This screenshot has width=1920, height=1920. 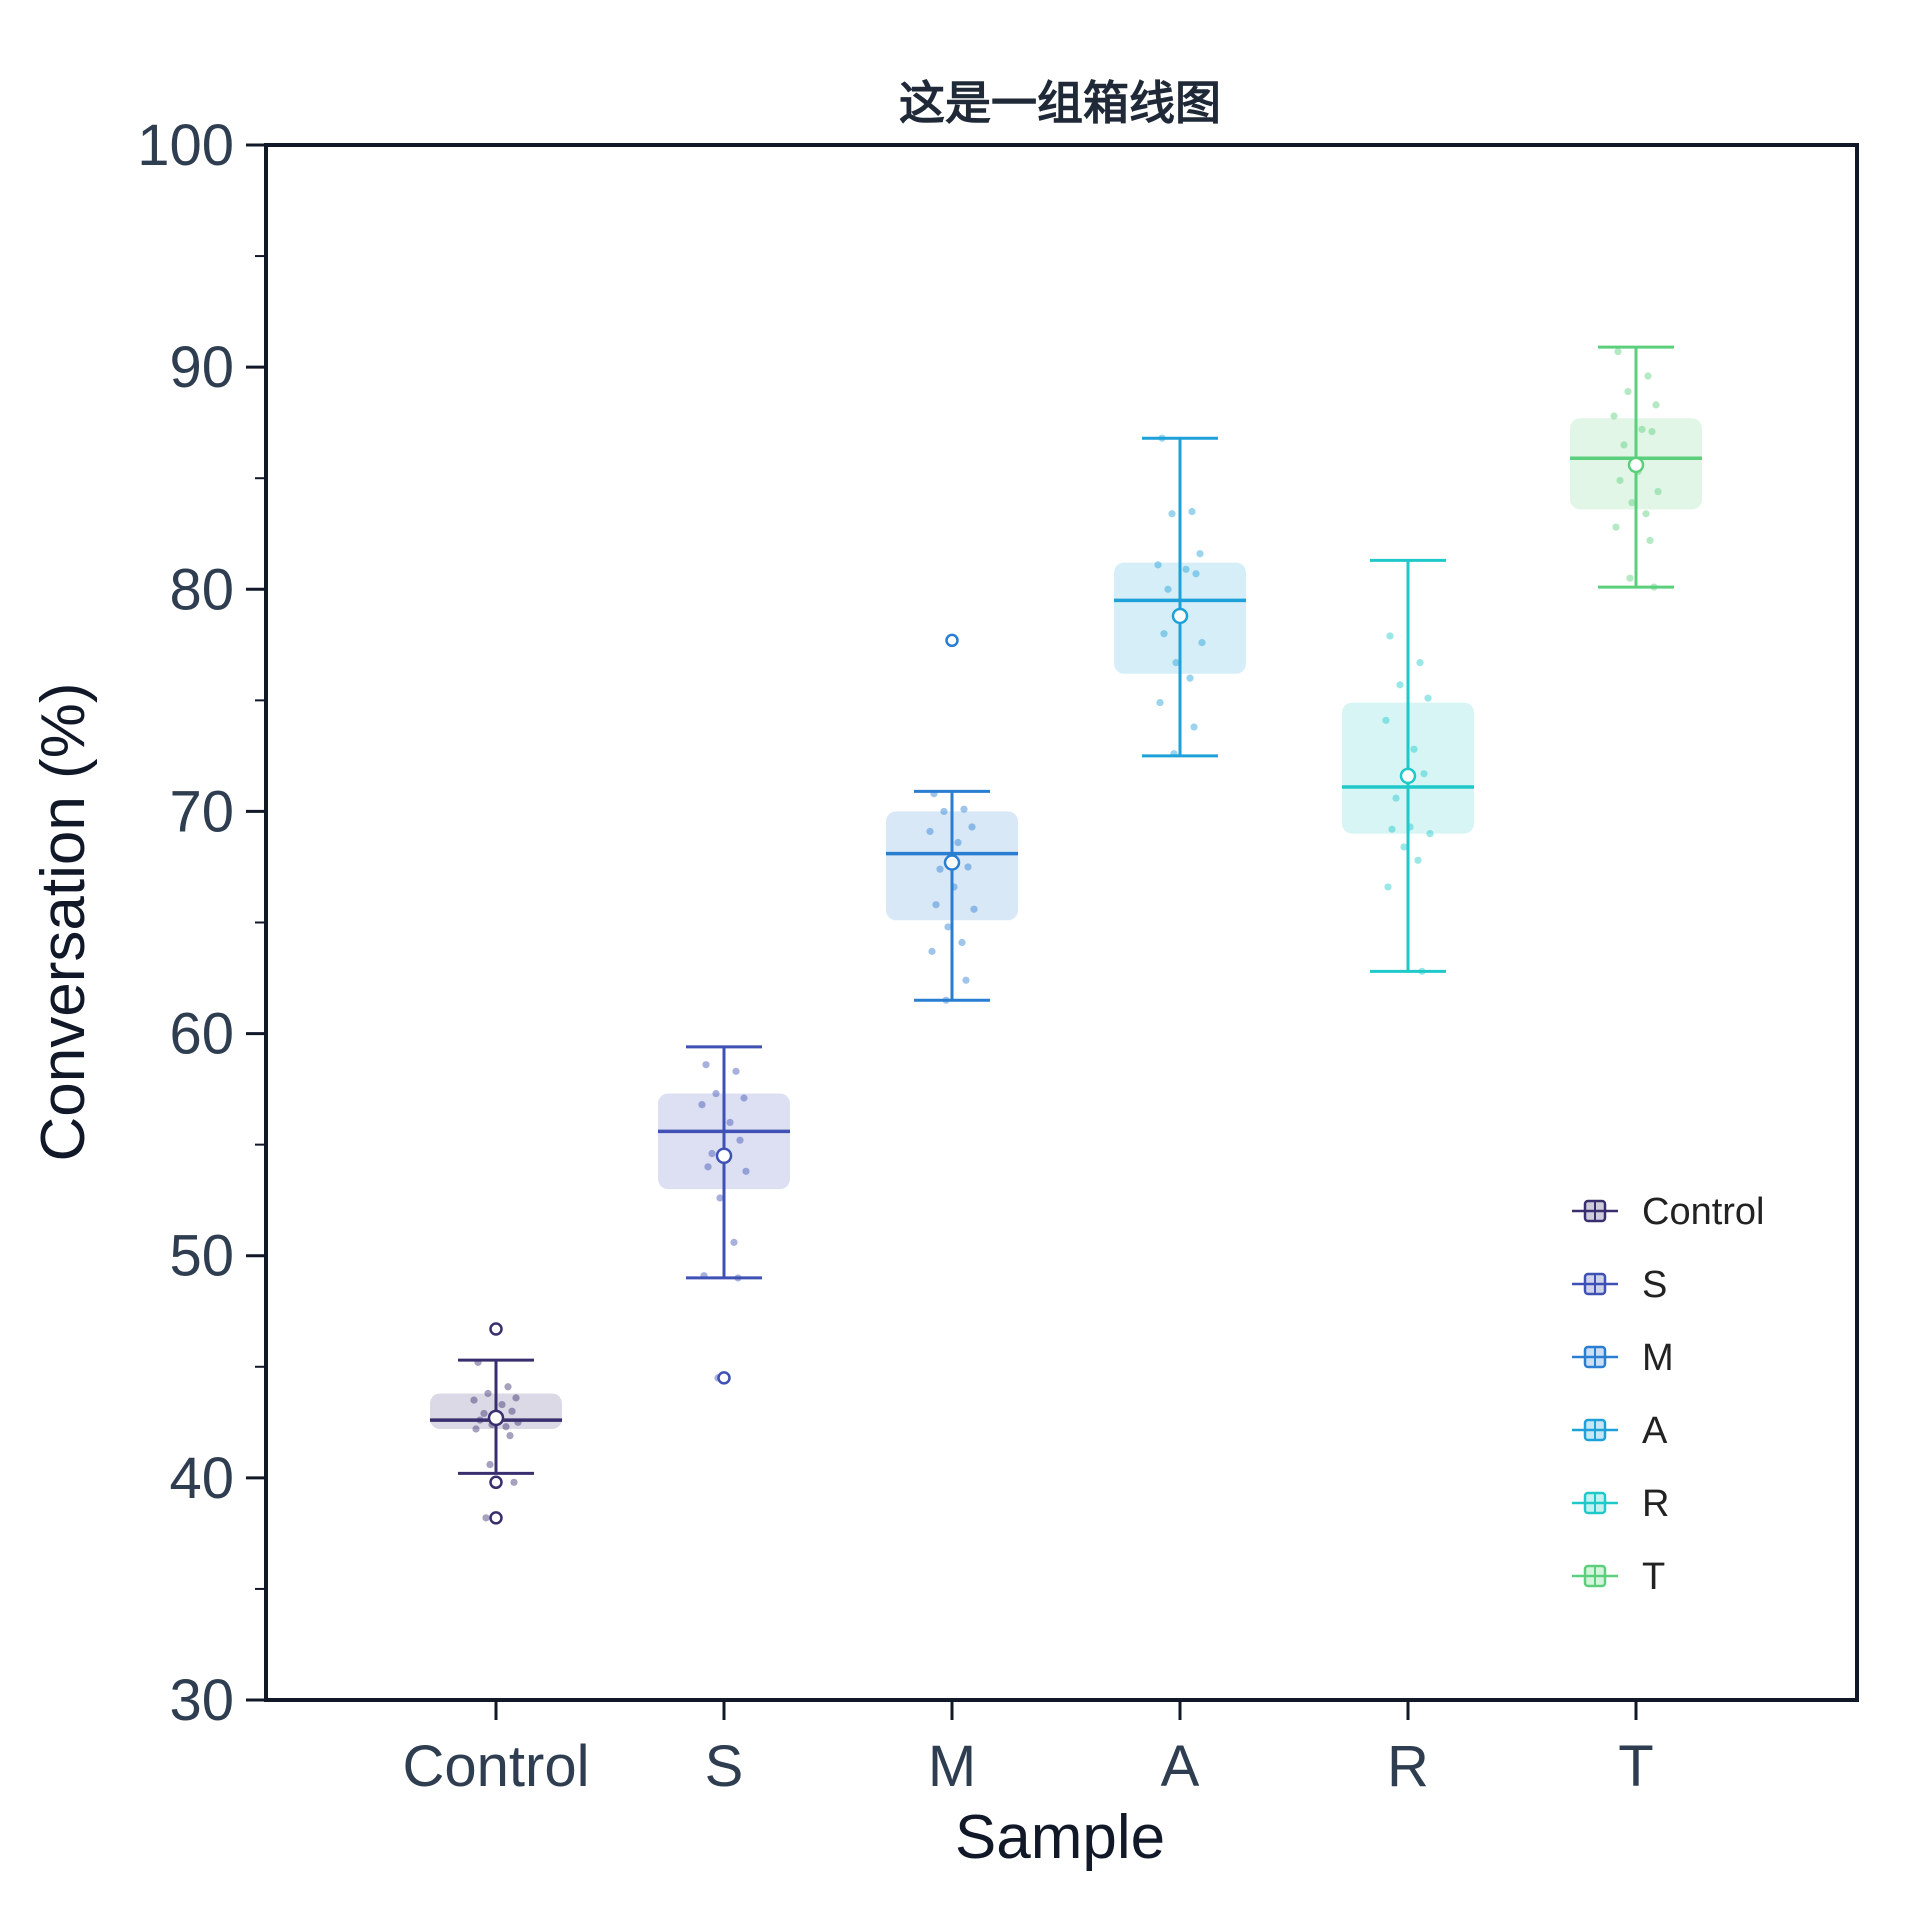 What do you see at coordinates (201, 923) in the screenshot?
I see `y-axis: 30 40 50 60 70 80 90 100` at bounding box center [201, 923].